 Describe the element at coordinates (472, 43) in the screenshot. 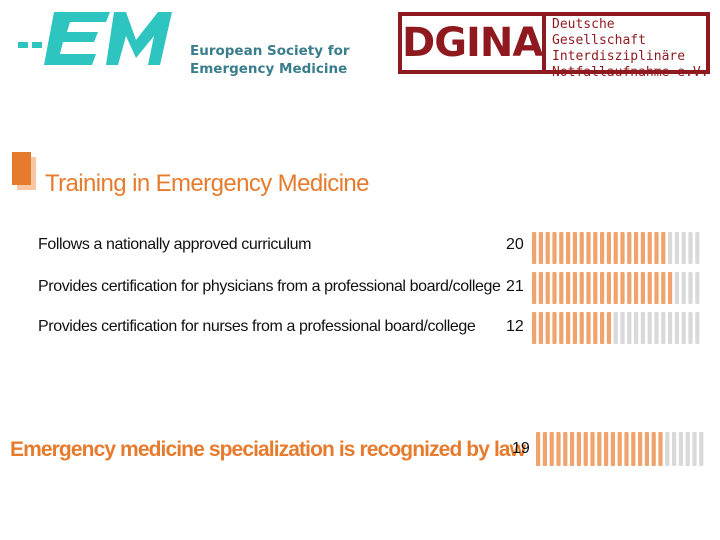

I see `dgina-acronym: DGINA` at that location.